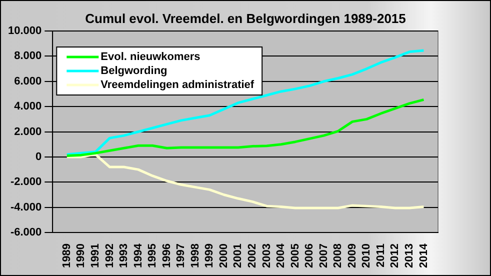 This screenshot has height=276, width=491. I want to click on x-tick-label: 2013, so click(409, 256).